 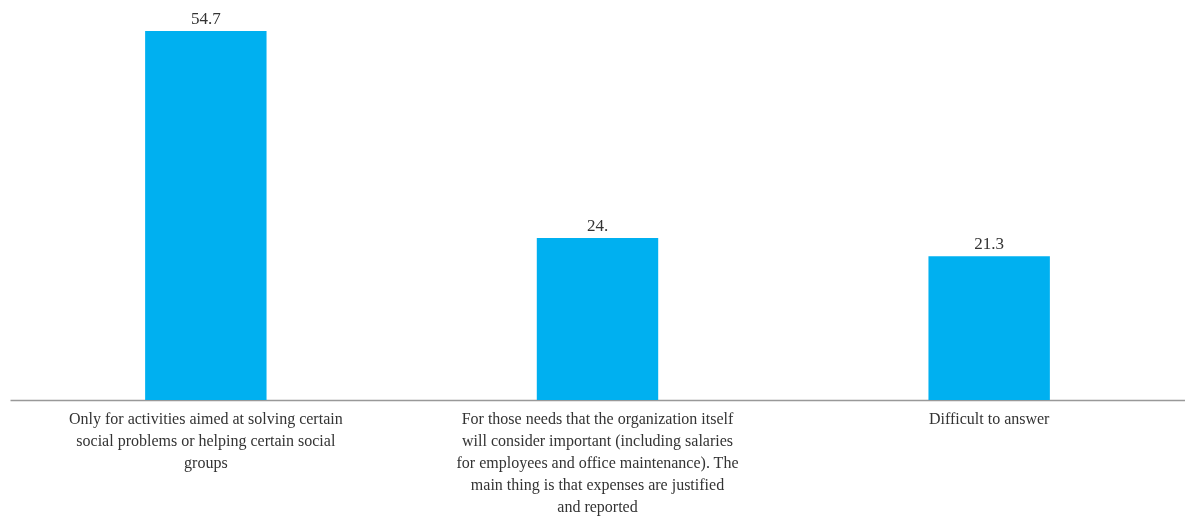 What do you see at coordinates (205, 440) in the screenshot?
I see `x-tick-label: Only for activities aimed at solving certain social problems or helping certain social groups` at bounding box center [205, 440].